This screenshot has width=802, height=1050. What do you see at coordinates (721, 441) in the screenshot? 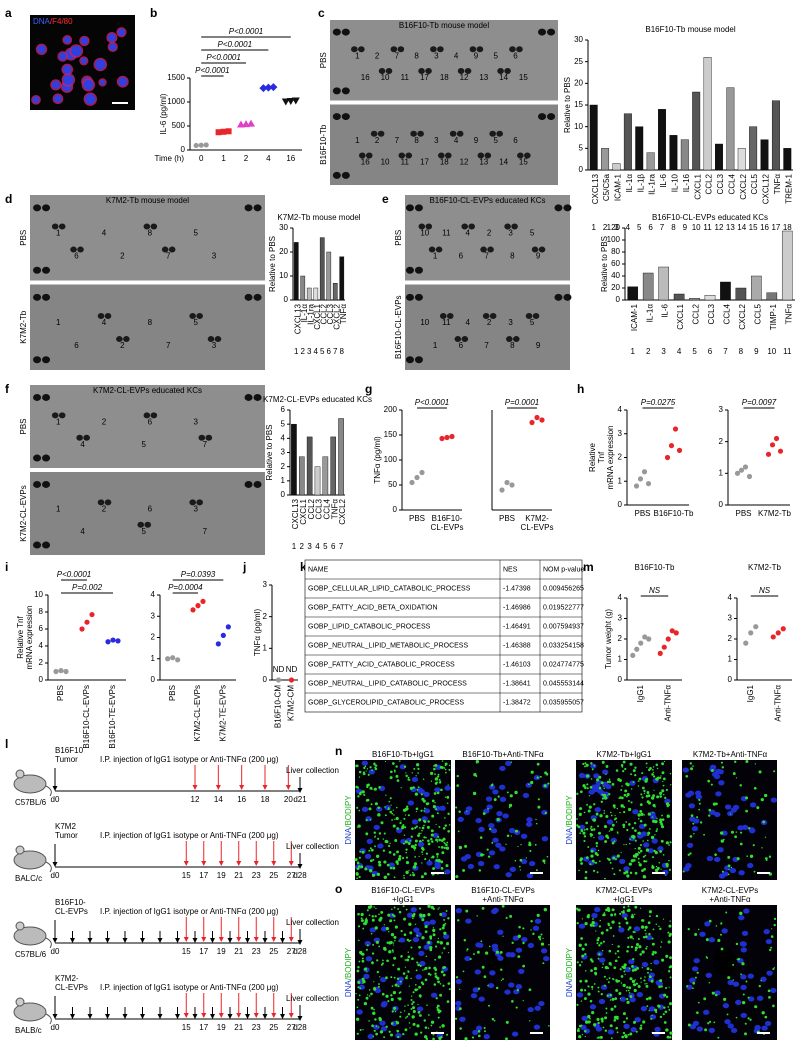
I see `y-tick-label: 2` at bounding box center [721, 441].